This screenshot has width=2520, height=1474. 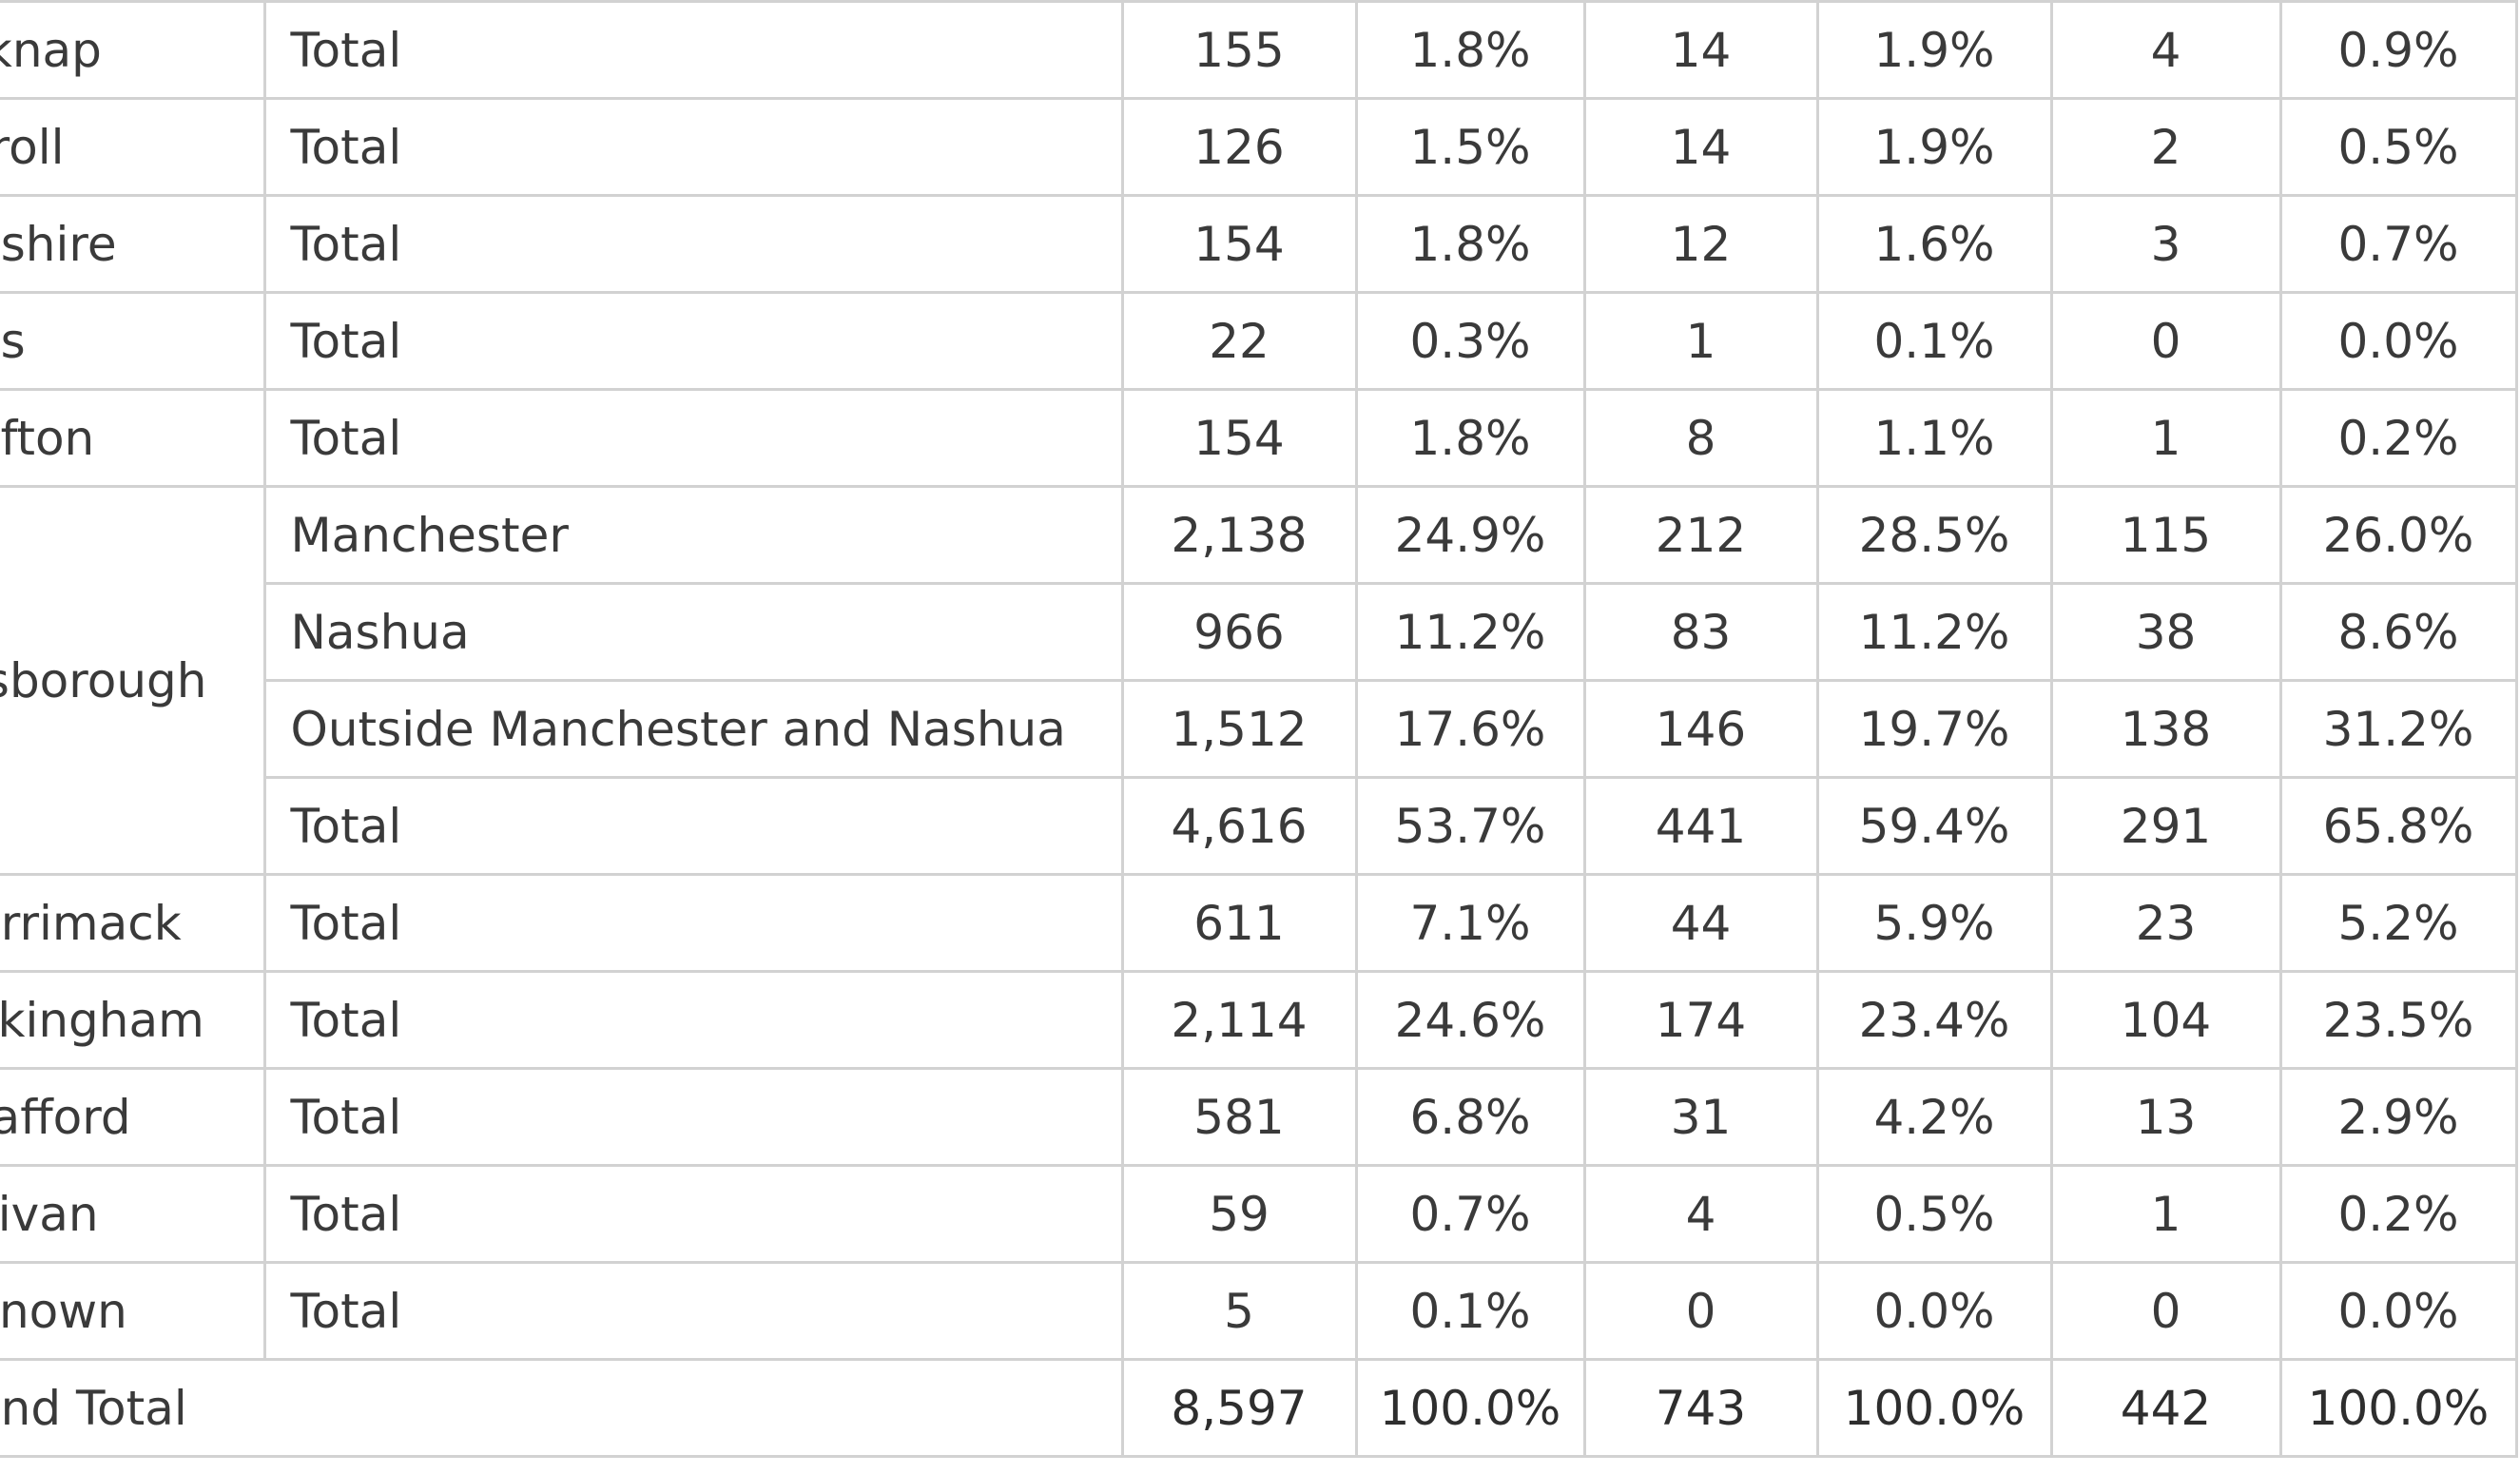 I want to click on value-cell: 22, so click(x=1239, y=341).